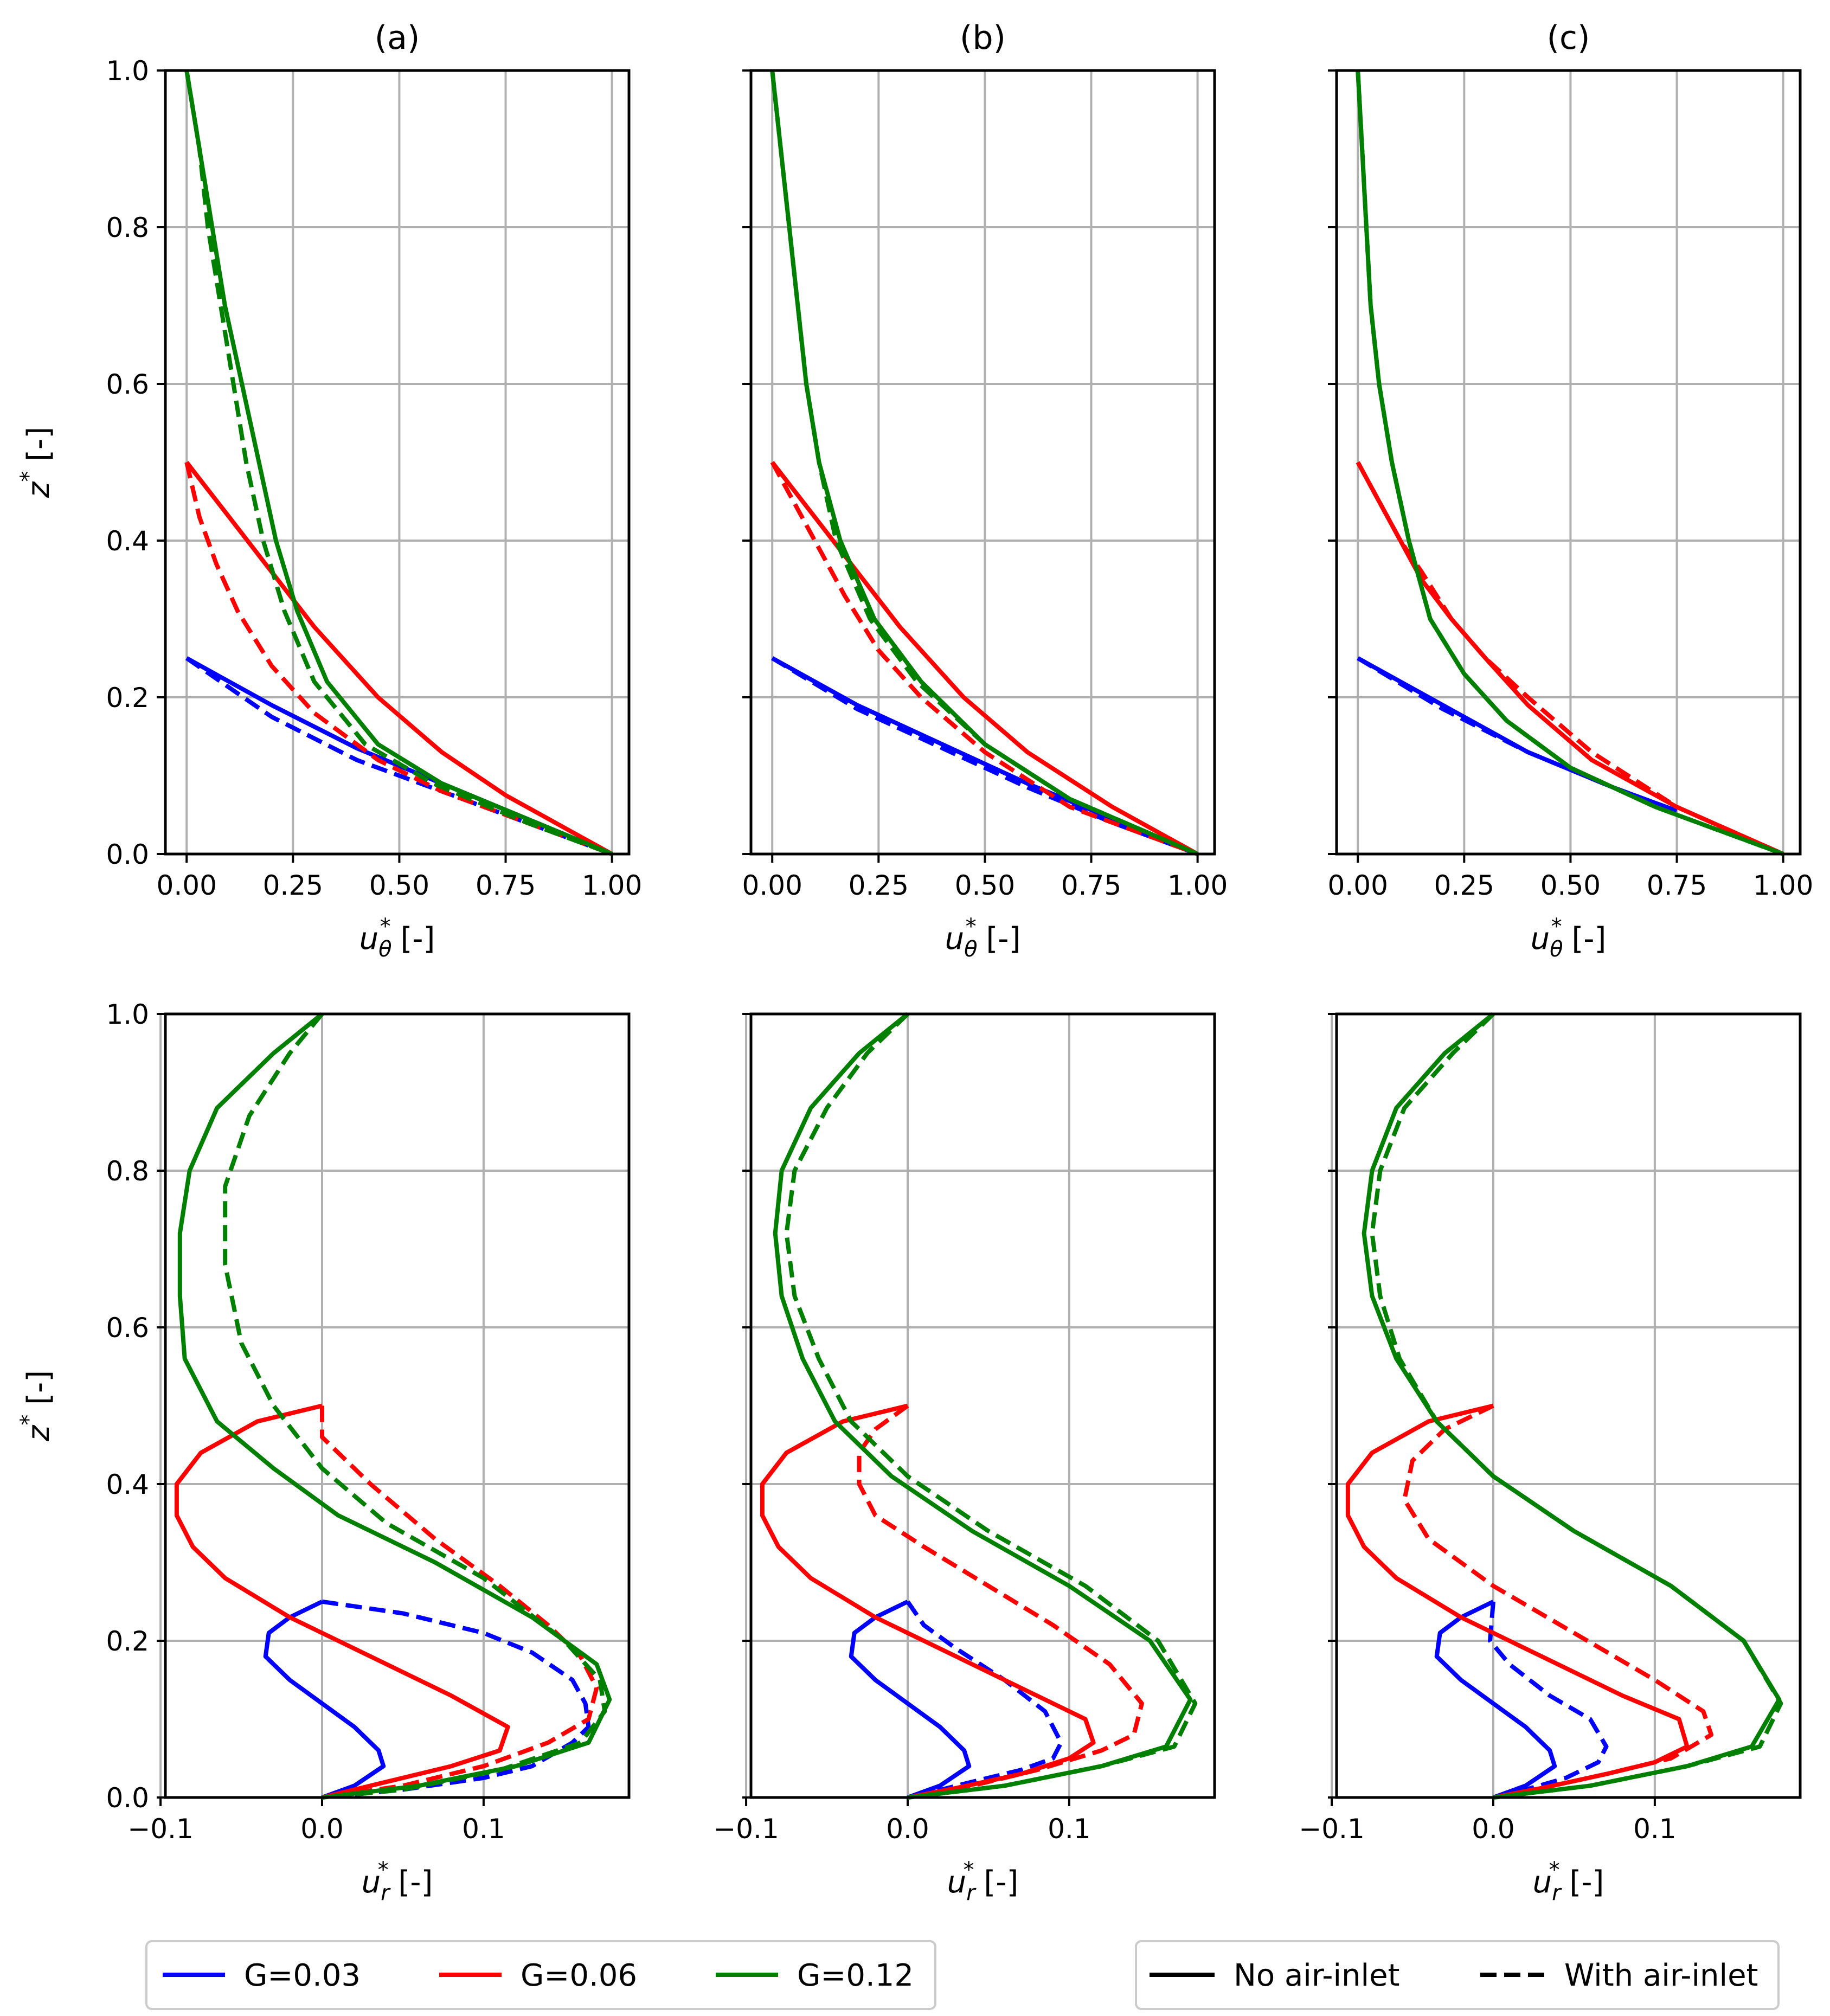 The height and width of the screenshot is (2016, 1830). What do you see at coordinates (1661, 1975) in the screenshot?
I see `legend-label: With air-inlet` at bounding box center [1661, 1975].